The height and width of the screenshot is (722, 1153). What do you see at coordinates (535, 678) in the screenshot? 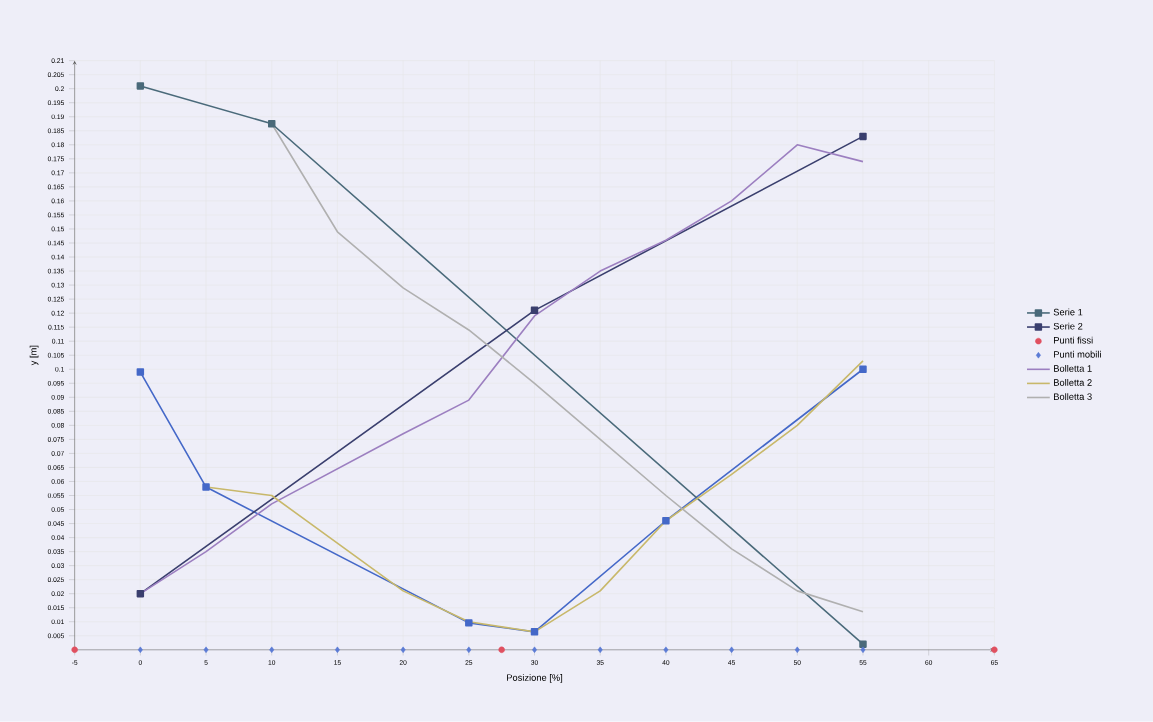
I see `x-axis-title: Posizione [%]` at bounding box center [535, 678].